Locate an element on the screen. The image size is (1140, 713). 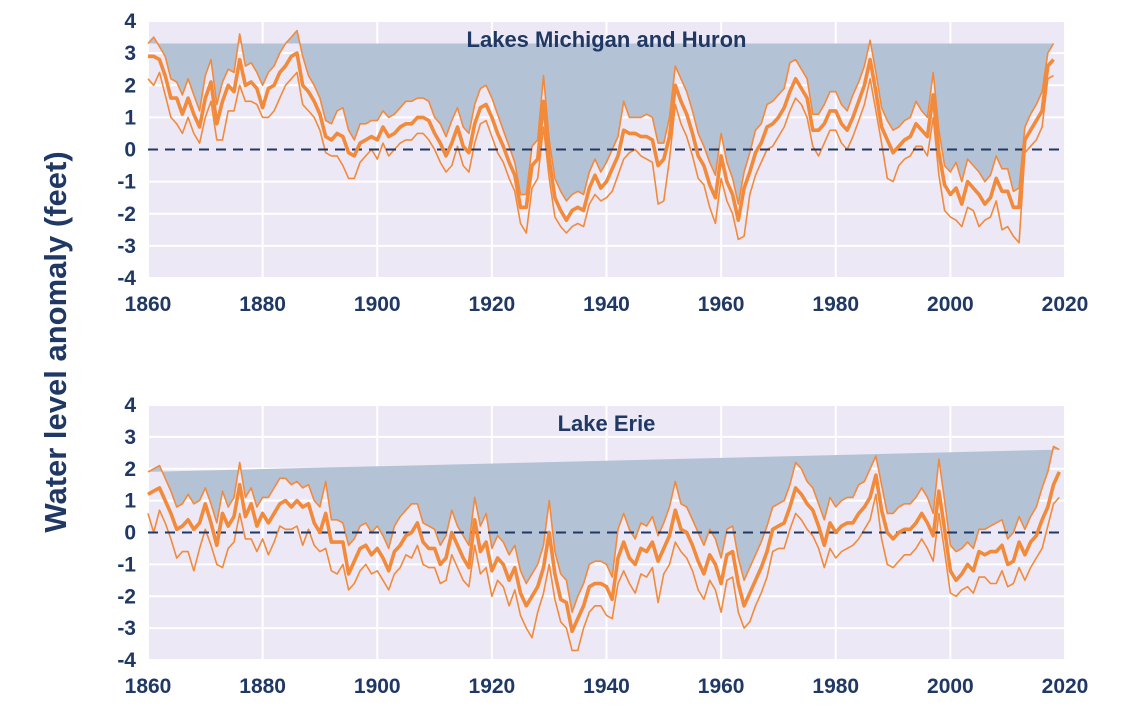
y-axis-label: Water level anomaly (feet) is located at coordinates (55, 341).